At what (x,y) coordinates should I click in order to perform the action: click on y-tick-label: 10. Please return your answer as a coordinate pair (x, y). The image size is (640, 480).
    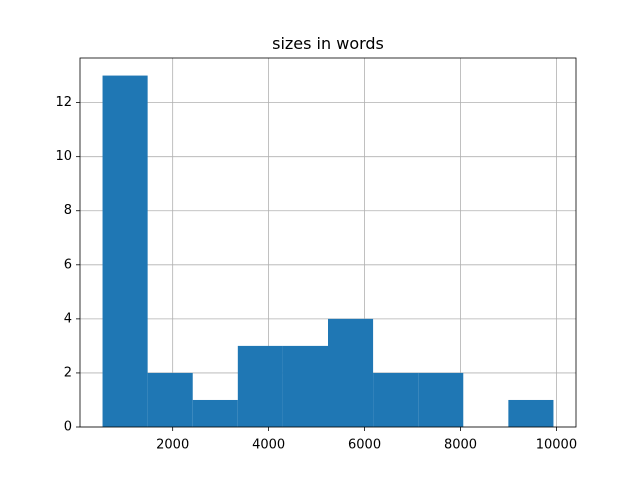
    Looking at the image, I should click on (63, 156).